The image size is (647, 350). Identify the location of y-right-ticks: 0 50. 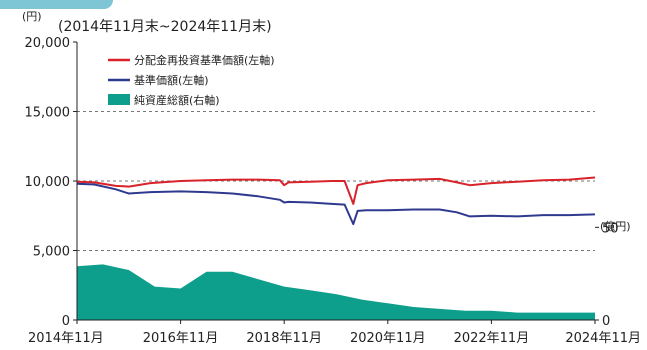
(607, 275).